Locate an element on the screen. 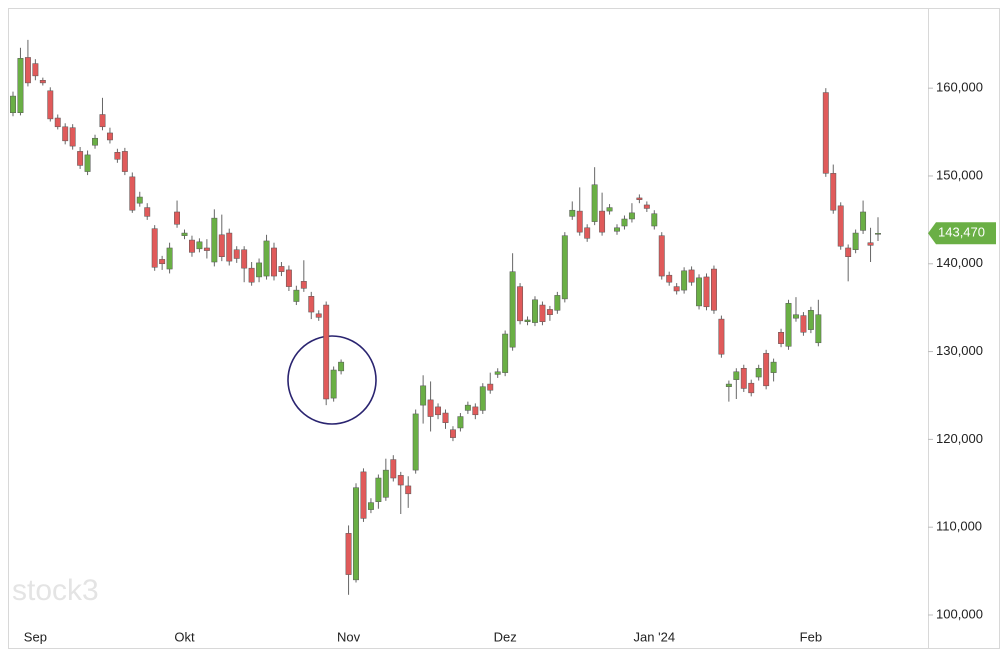 The width and height of the screenshot is (1008, 660). y-tick-label: 130,000 is located at coordinates (959, 350).